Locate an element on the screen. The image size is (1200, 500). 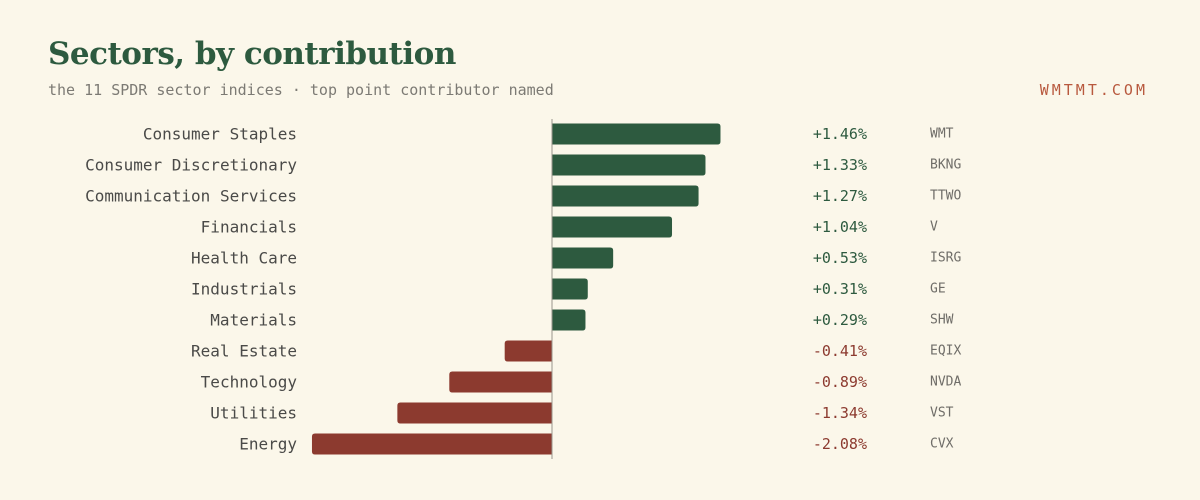
value-label: -0.89% is located at coordinates (840, 382).